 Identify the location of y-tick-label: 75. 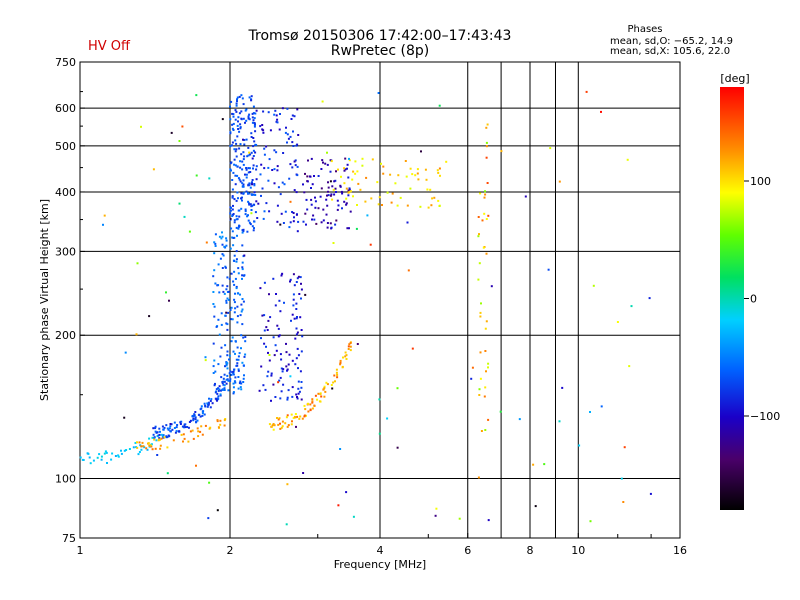
(69, 538).